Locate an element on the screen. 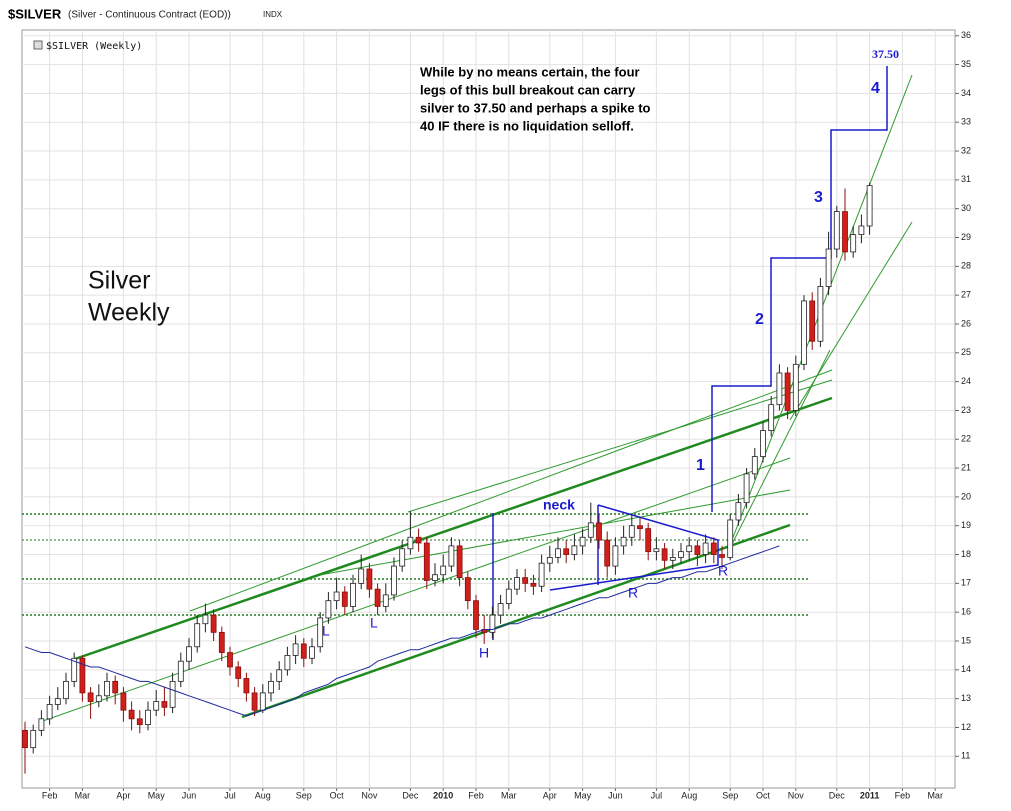  y-tick-label: 18 is located at coordinates (966, 554).